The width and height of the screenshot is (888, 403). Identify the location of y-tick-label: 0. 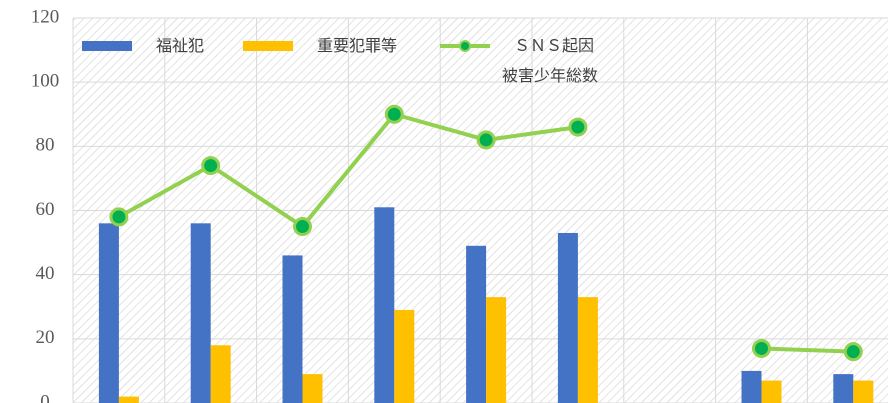
(45, 397).